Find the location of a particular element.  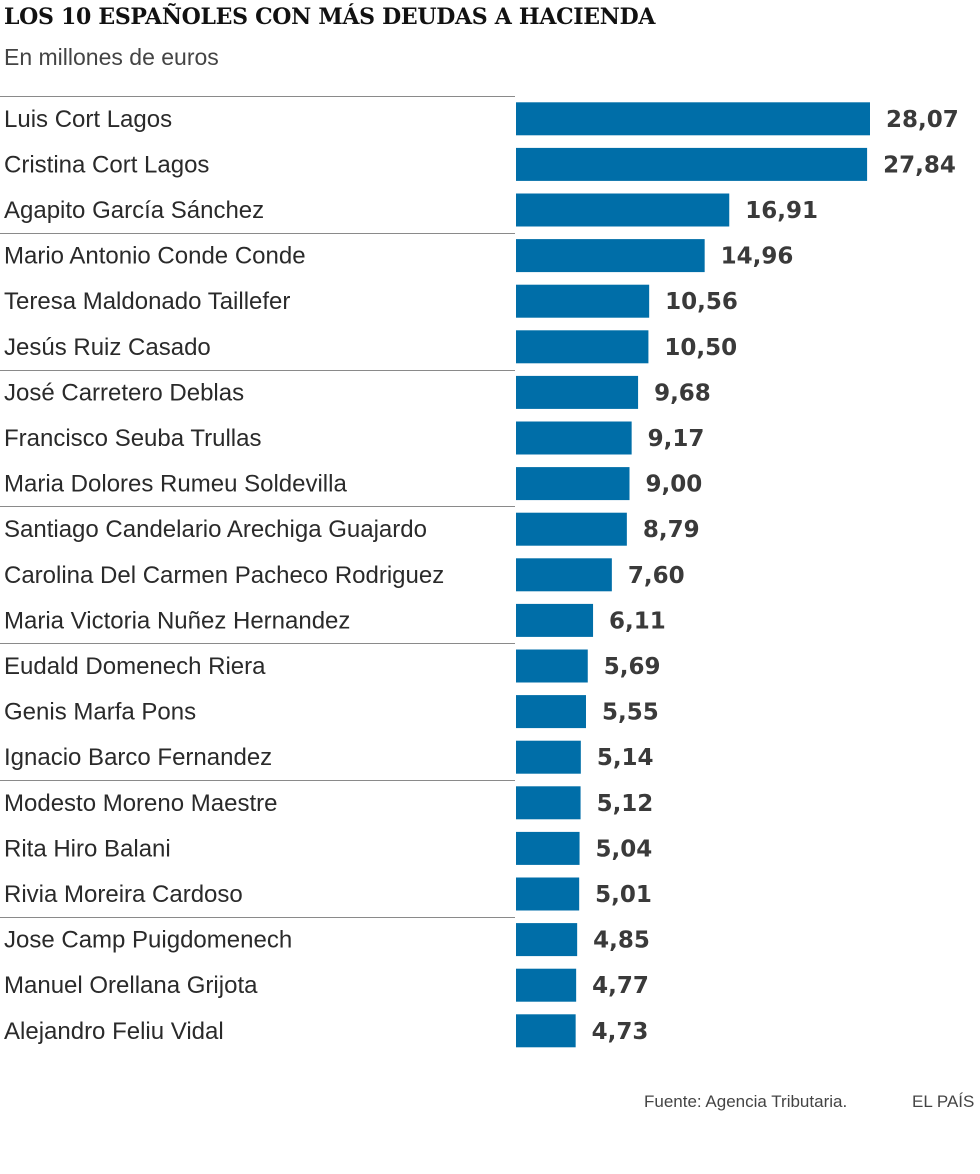

data-label: 4,77 is located at coordinates (620, 986).